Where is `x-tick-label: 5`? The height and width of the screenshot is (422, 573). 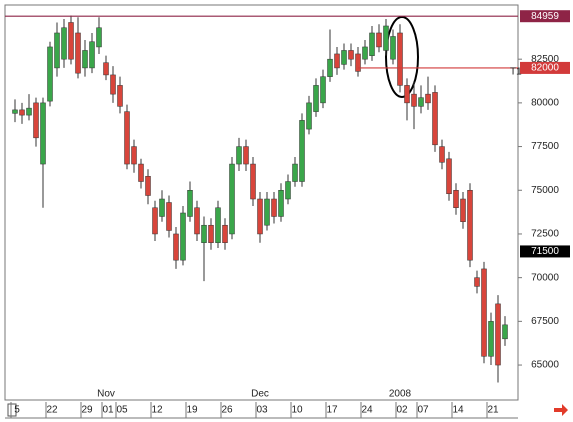
x-tick-label: 5 is located at coordinates (17, 410).